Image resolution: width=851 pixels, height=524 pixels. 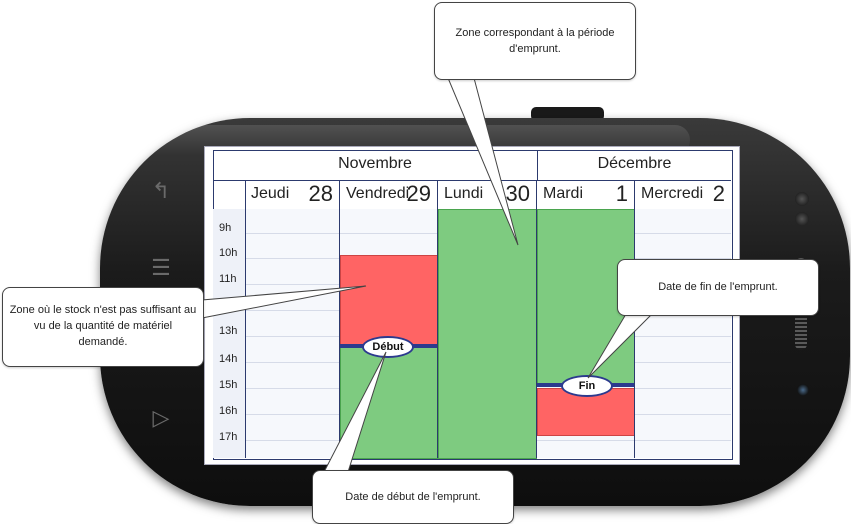 I want to click on hour-label: 15h, so click(x=228, y=385).